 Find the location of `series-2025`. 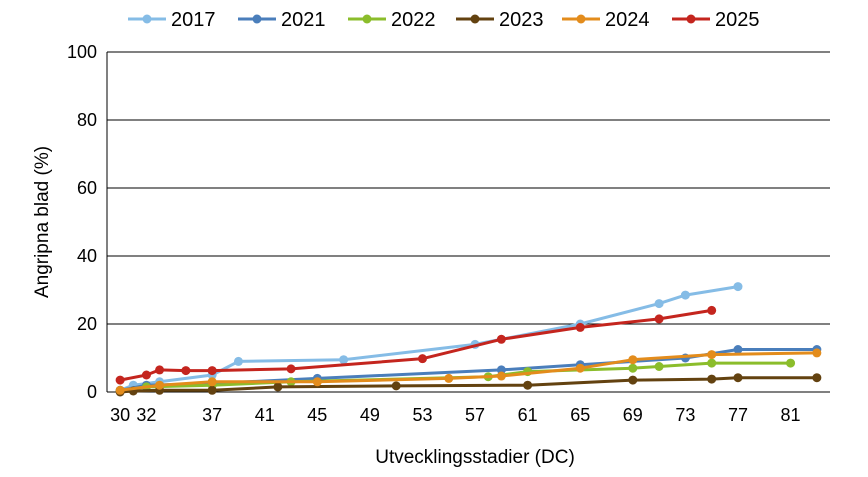

series-2025 is located at coordinates (416, 345).